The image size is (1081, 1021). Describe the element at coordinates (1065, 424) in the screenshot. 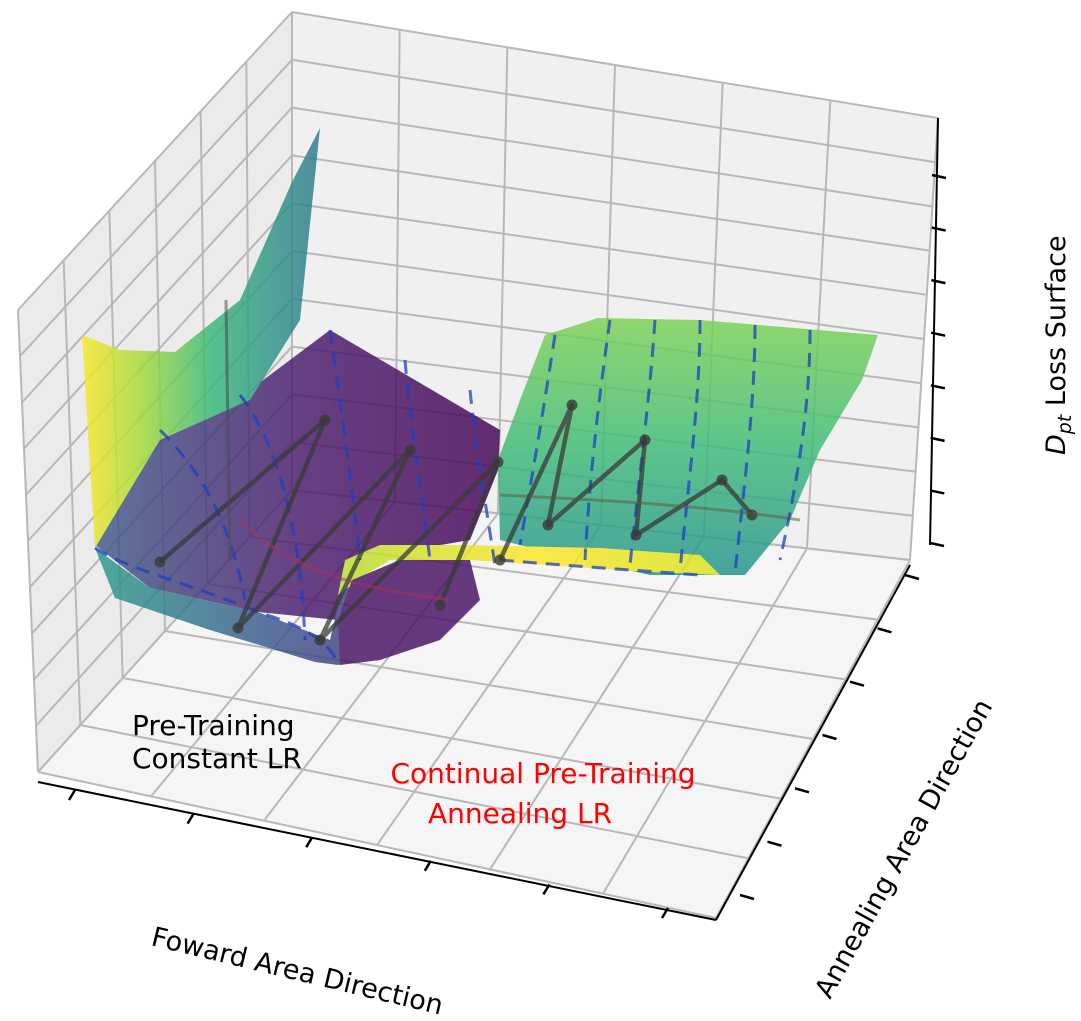

I see `z-axis-label-sub: pt` at that location.